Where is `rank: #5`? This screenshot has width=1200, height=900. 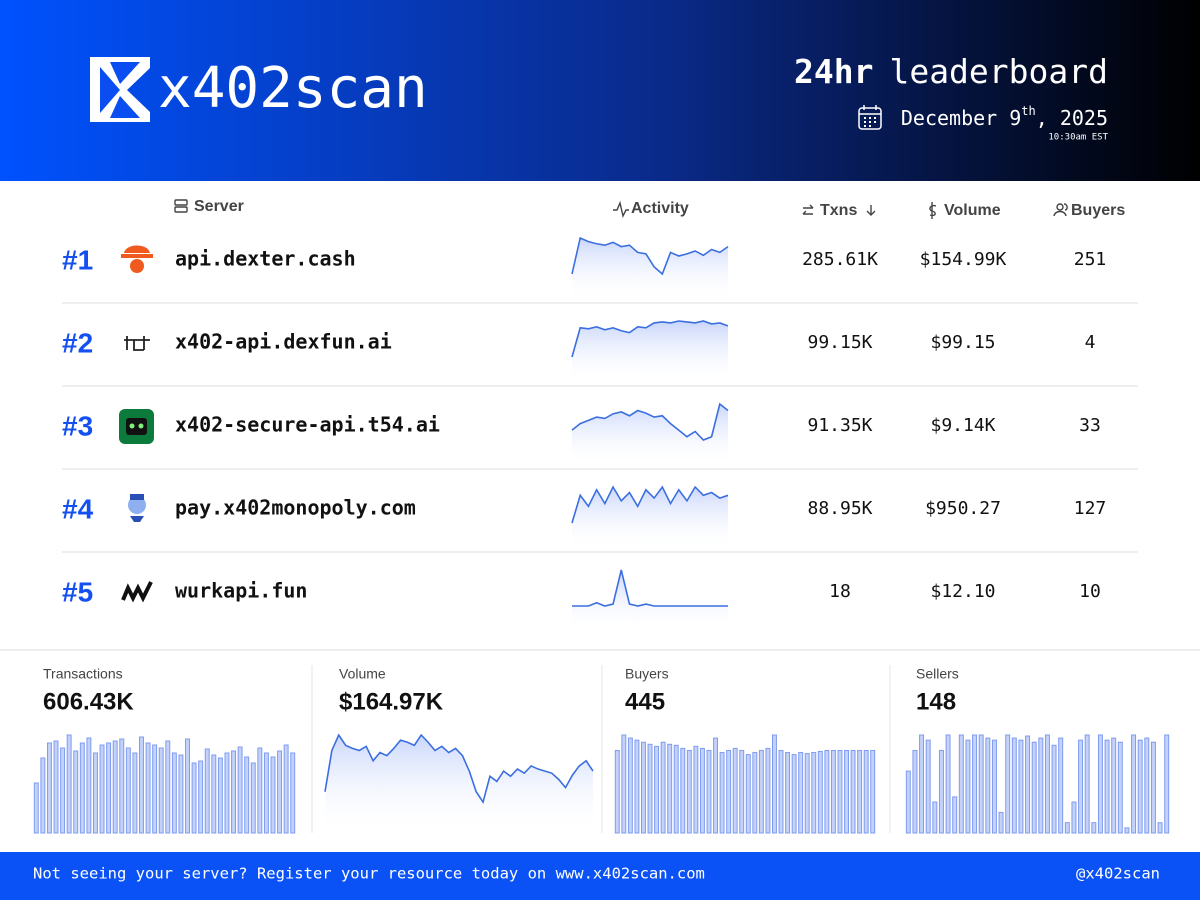
rank: #5 is located at coordinates (77, 591).